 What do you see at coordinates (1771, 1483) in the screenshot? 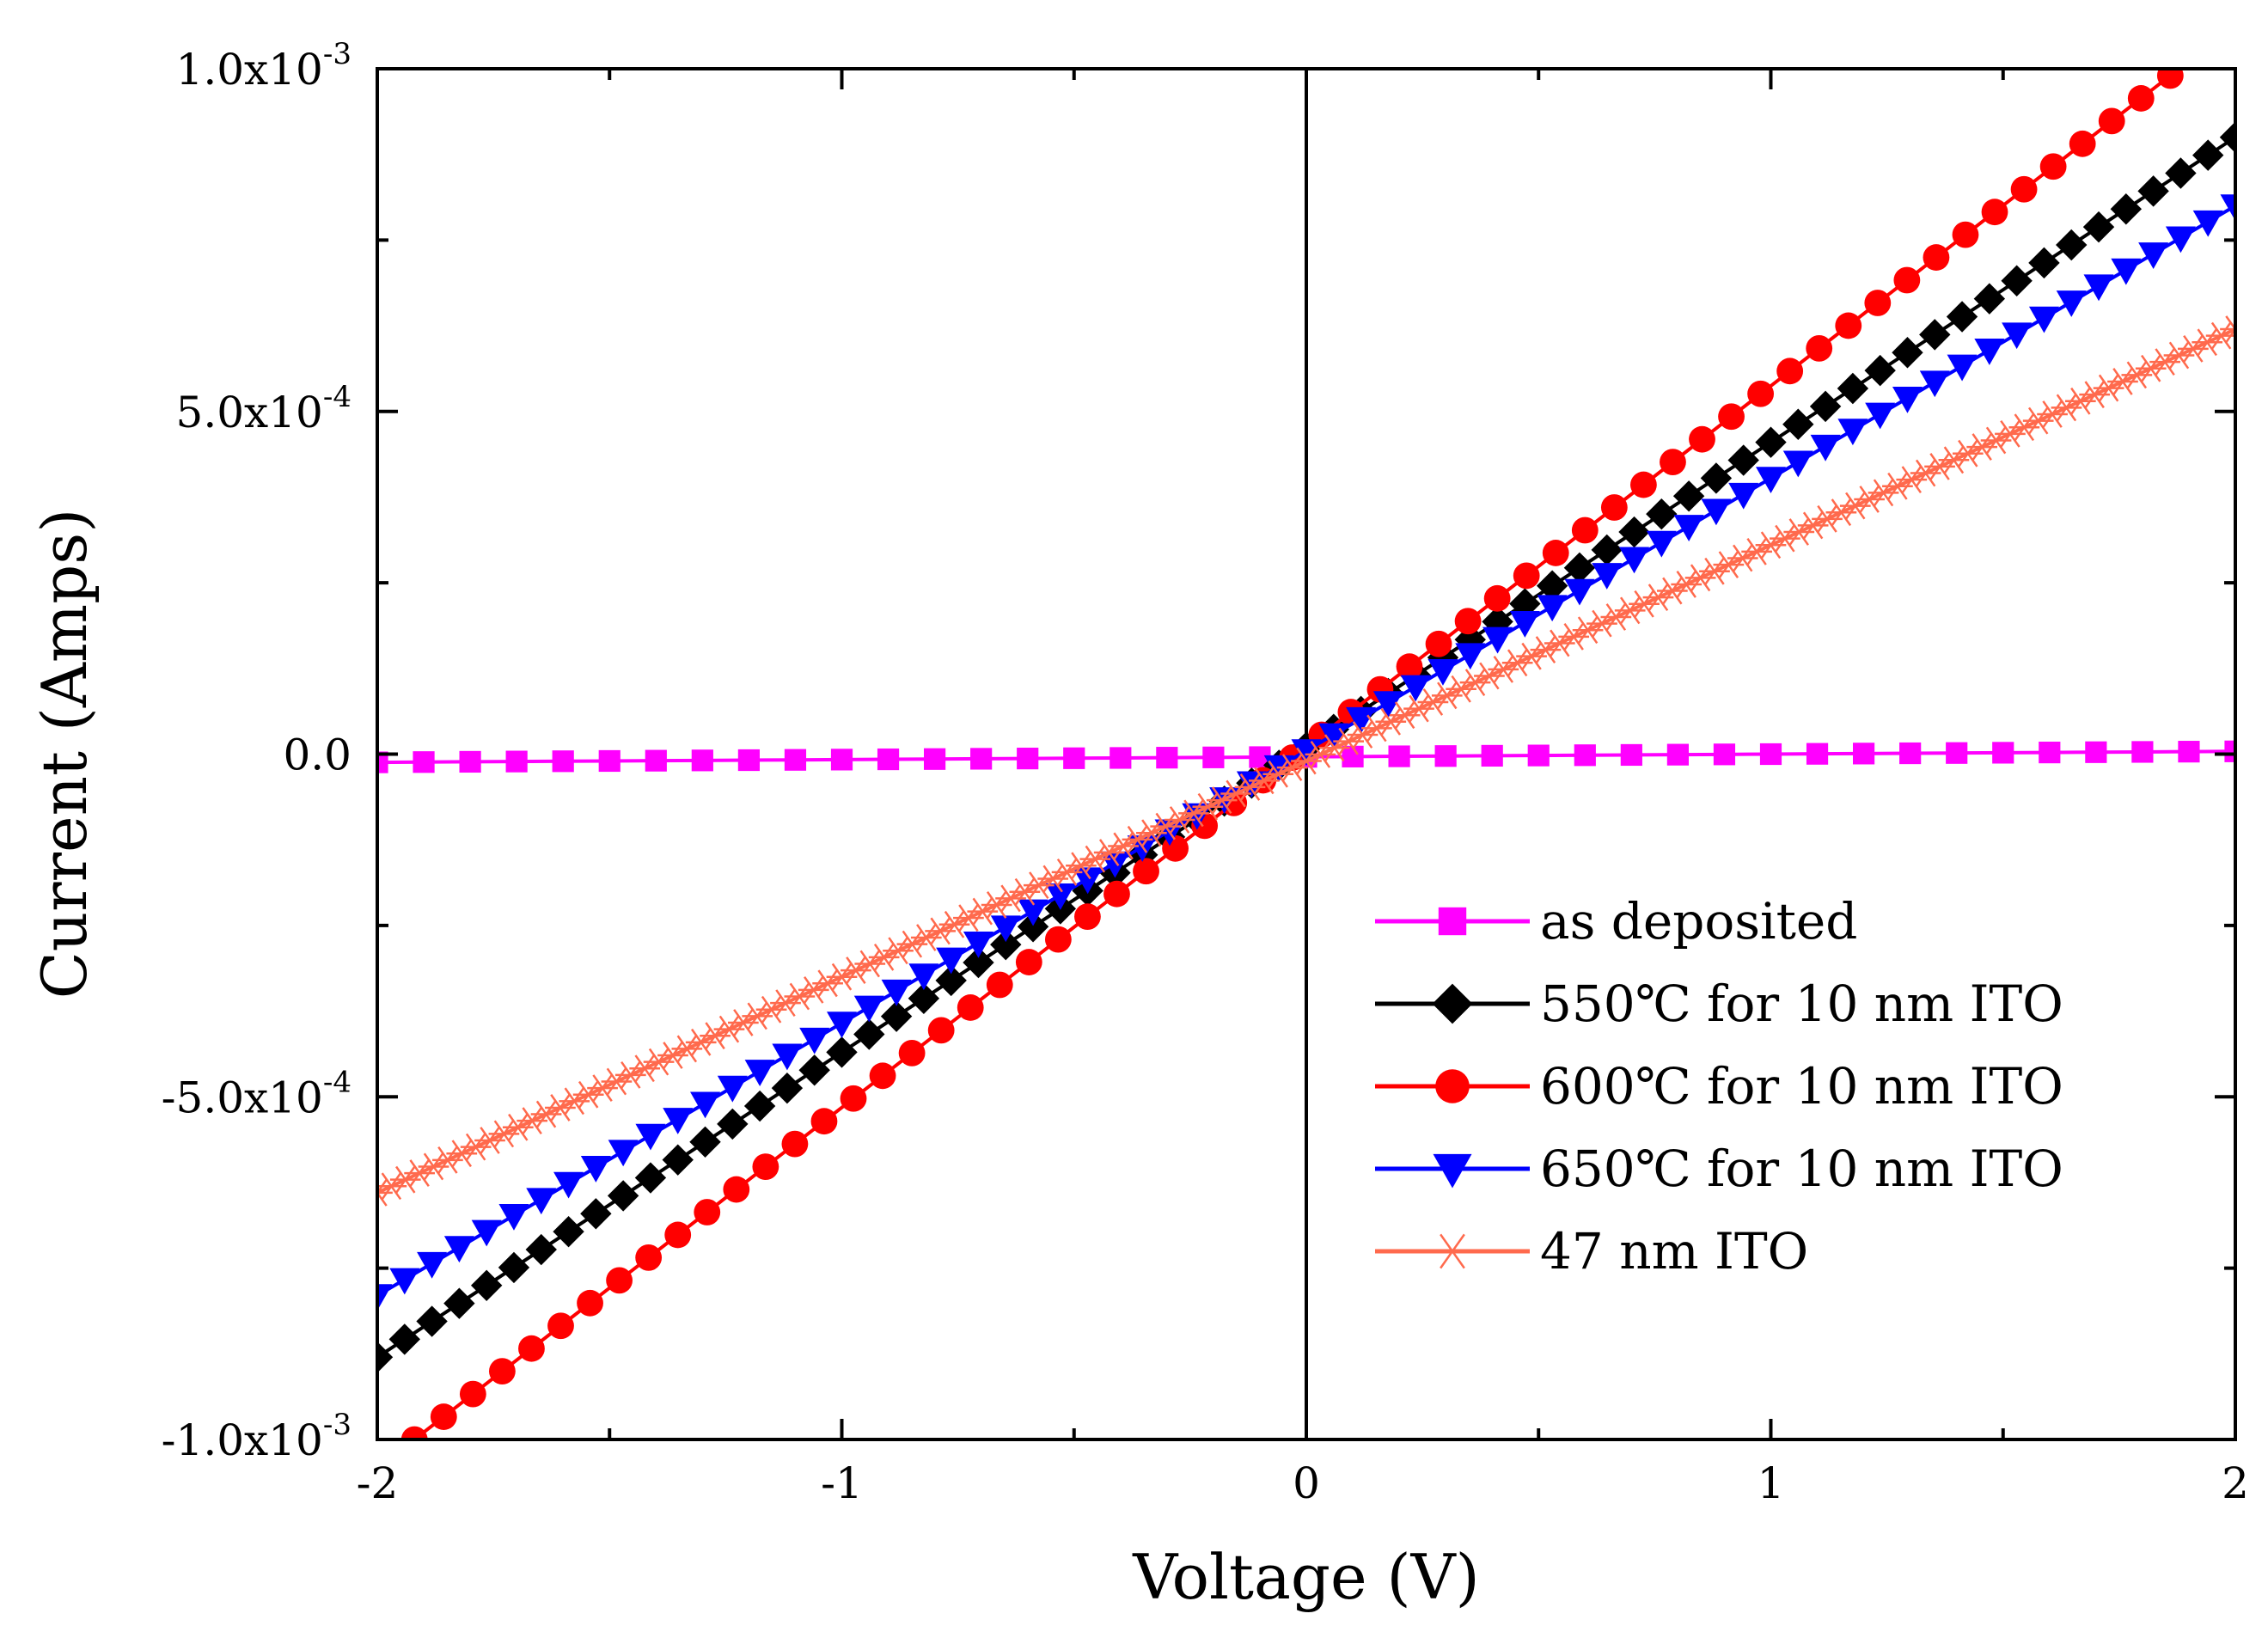
I see `x-tick-label: 1` at bounding box center [1771, 1483].